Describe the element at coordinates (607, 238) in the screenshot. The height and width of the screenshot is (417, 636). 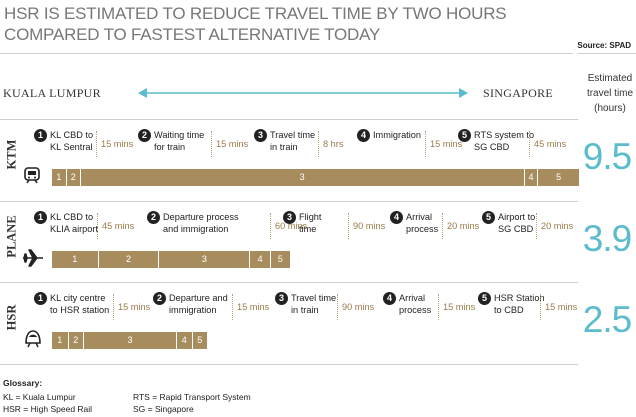
I see `total-time-value: 3.9` at that location.